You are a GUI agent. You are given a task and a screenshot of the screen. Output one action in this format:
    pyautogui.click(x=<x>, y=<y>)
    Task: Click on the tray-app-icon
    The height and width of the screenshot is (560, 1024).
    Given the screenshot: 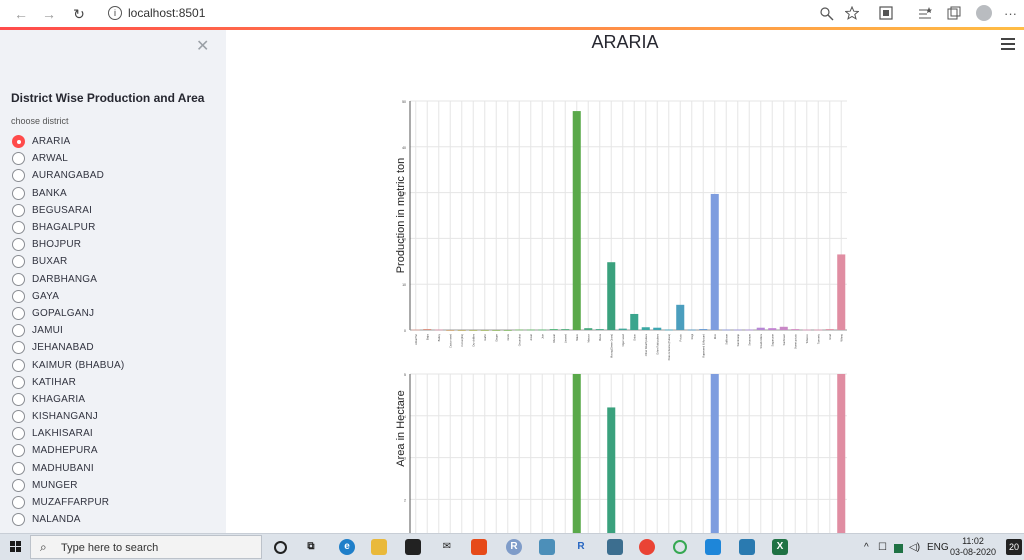 What is the action you would take?
    pyautogui.click(x=898, y=548)
    